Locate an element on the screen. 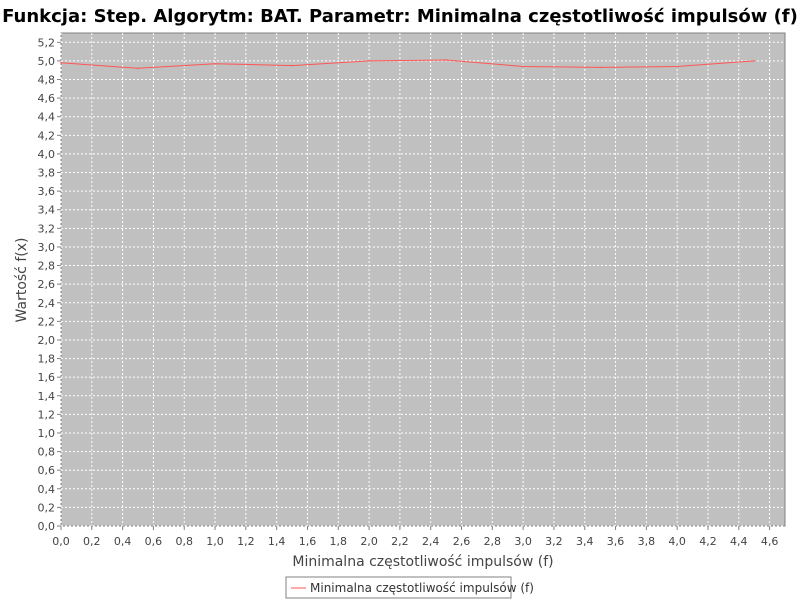  y-tick-label: 2,8 is located at coordinates (47, 266).